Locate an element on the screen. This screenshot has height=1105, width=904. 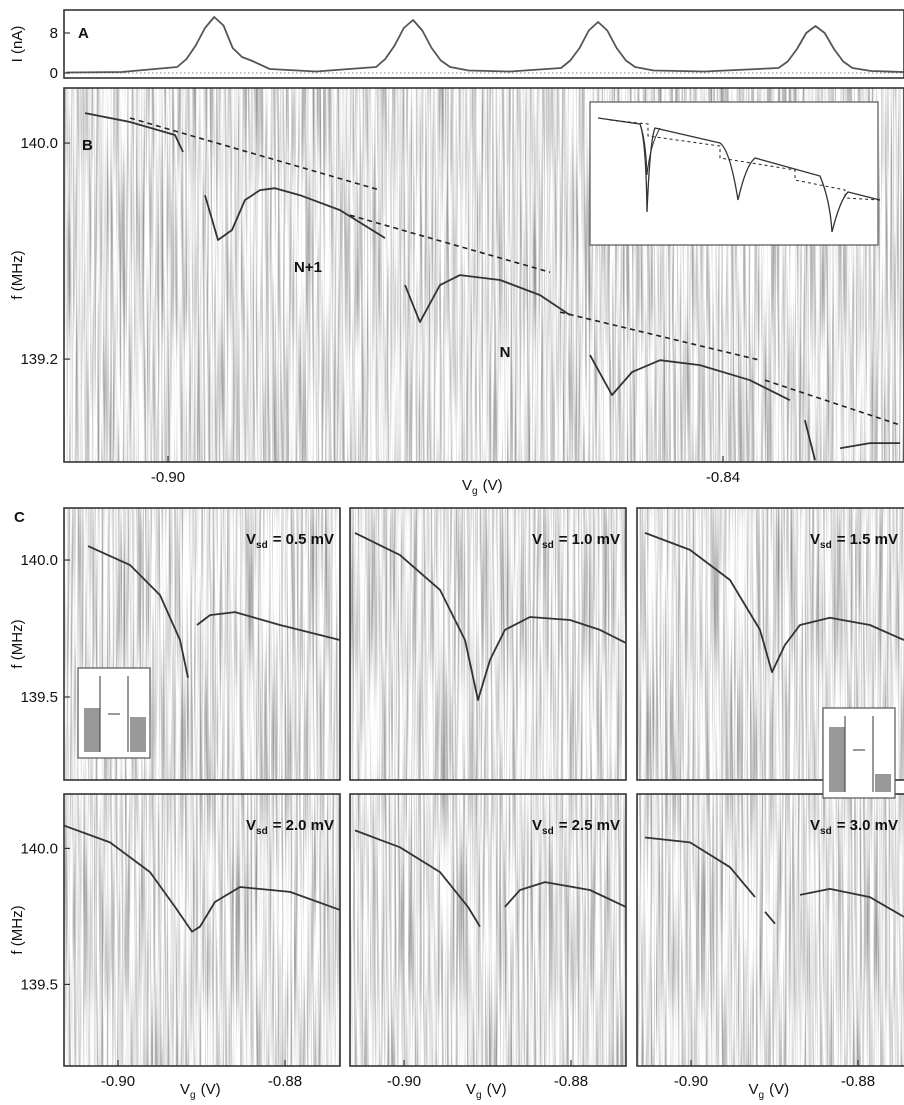
label-rest: = 2.5 mV is located at coordinates (589, 825).